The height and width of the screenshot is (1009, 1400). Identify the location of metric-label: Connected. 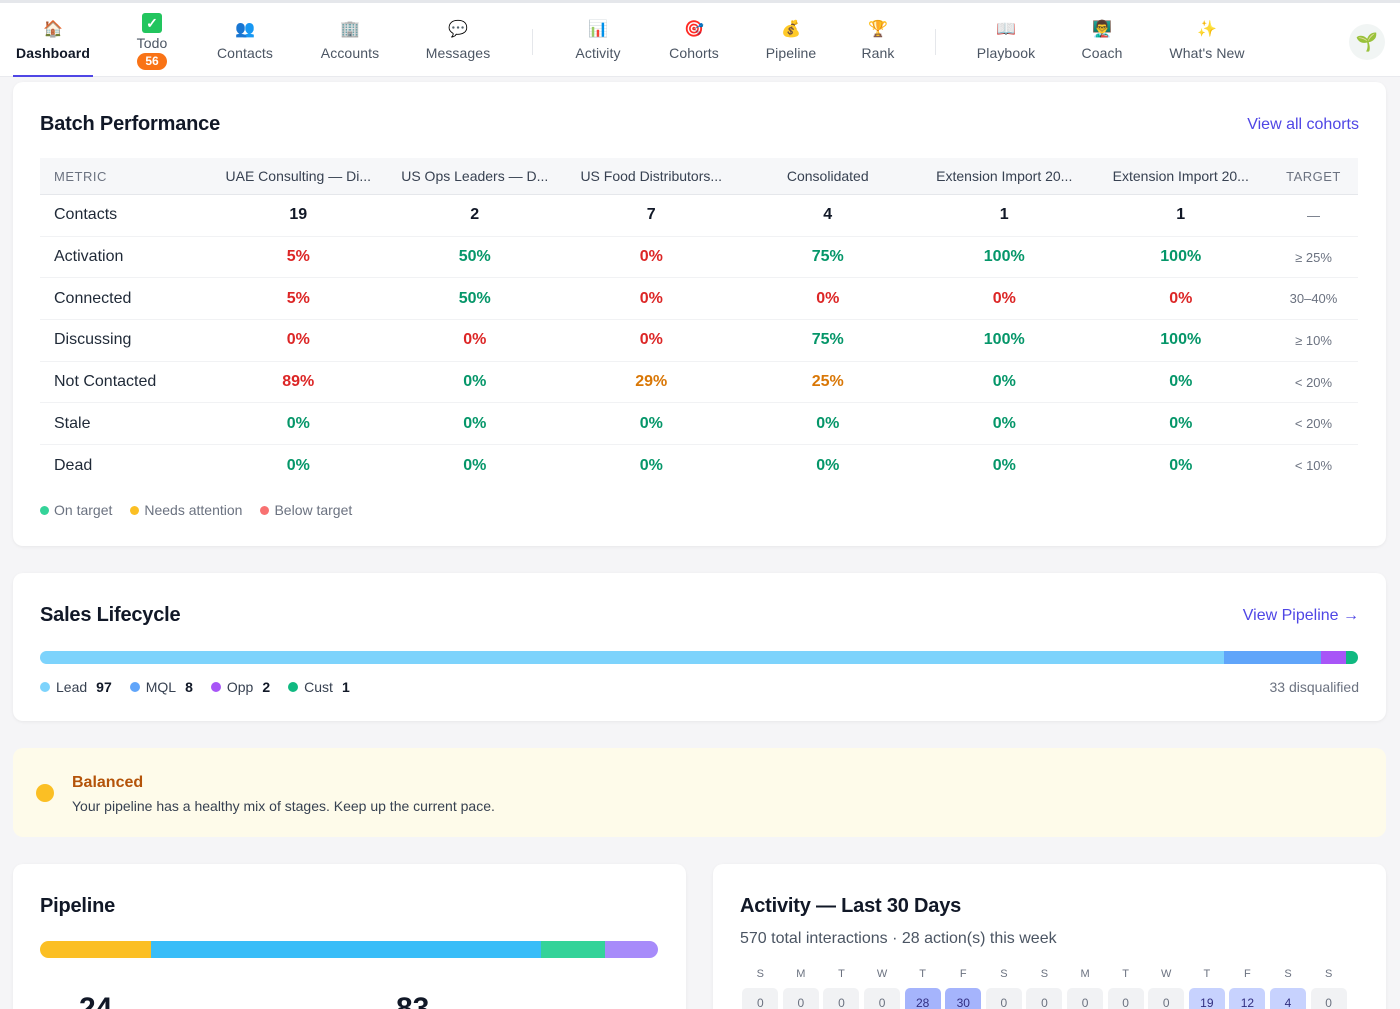
(93, 298).